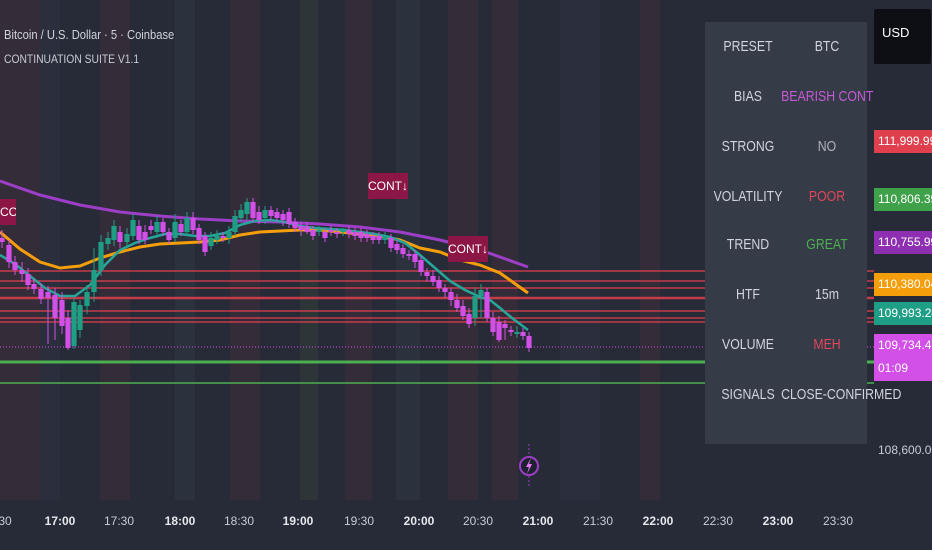 Image resolution: width=932 pixels, height=550 pixels. I want to click on price-label-resistance: 111,999.99, so click(903, 141).